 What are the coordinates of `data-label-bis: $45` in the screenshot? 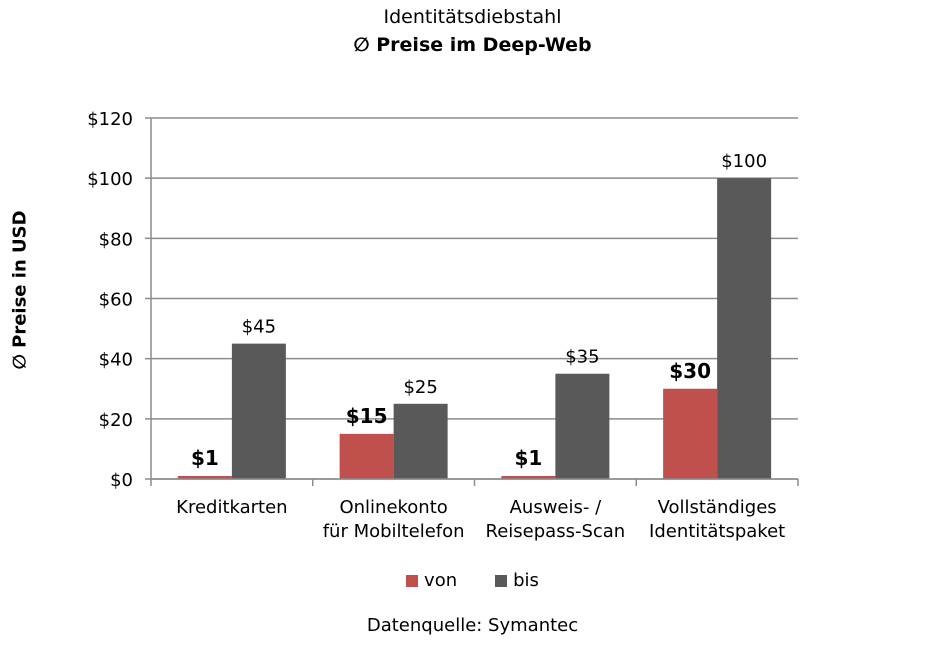 It's located at (259, 327).